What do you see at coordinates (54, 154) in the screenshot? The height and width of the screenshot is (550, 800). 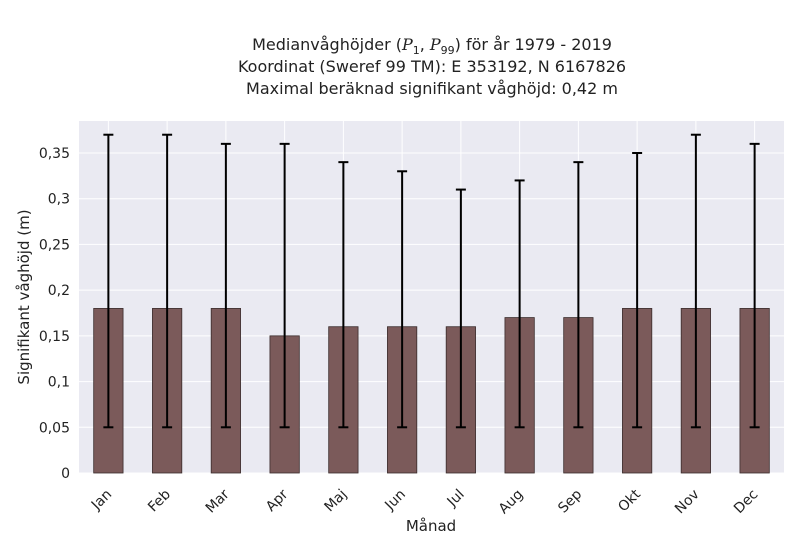 I see `y-tick-label: 0,35` at bounding box center [54, 154].